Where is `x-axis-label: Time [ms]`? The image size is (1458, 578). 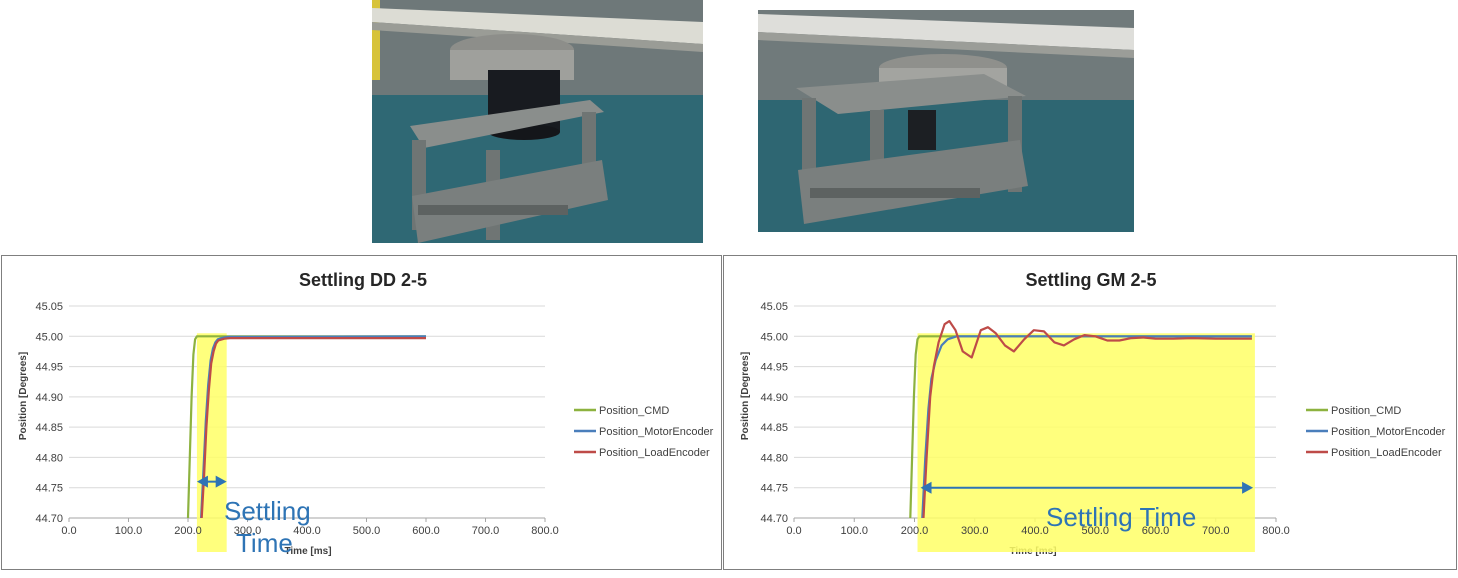 x-axis-label: Time [ms] is located at coordinates (307, 551).